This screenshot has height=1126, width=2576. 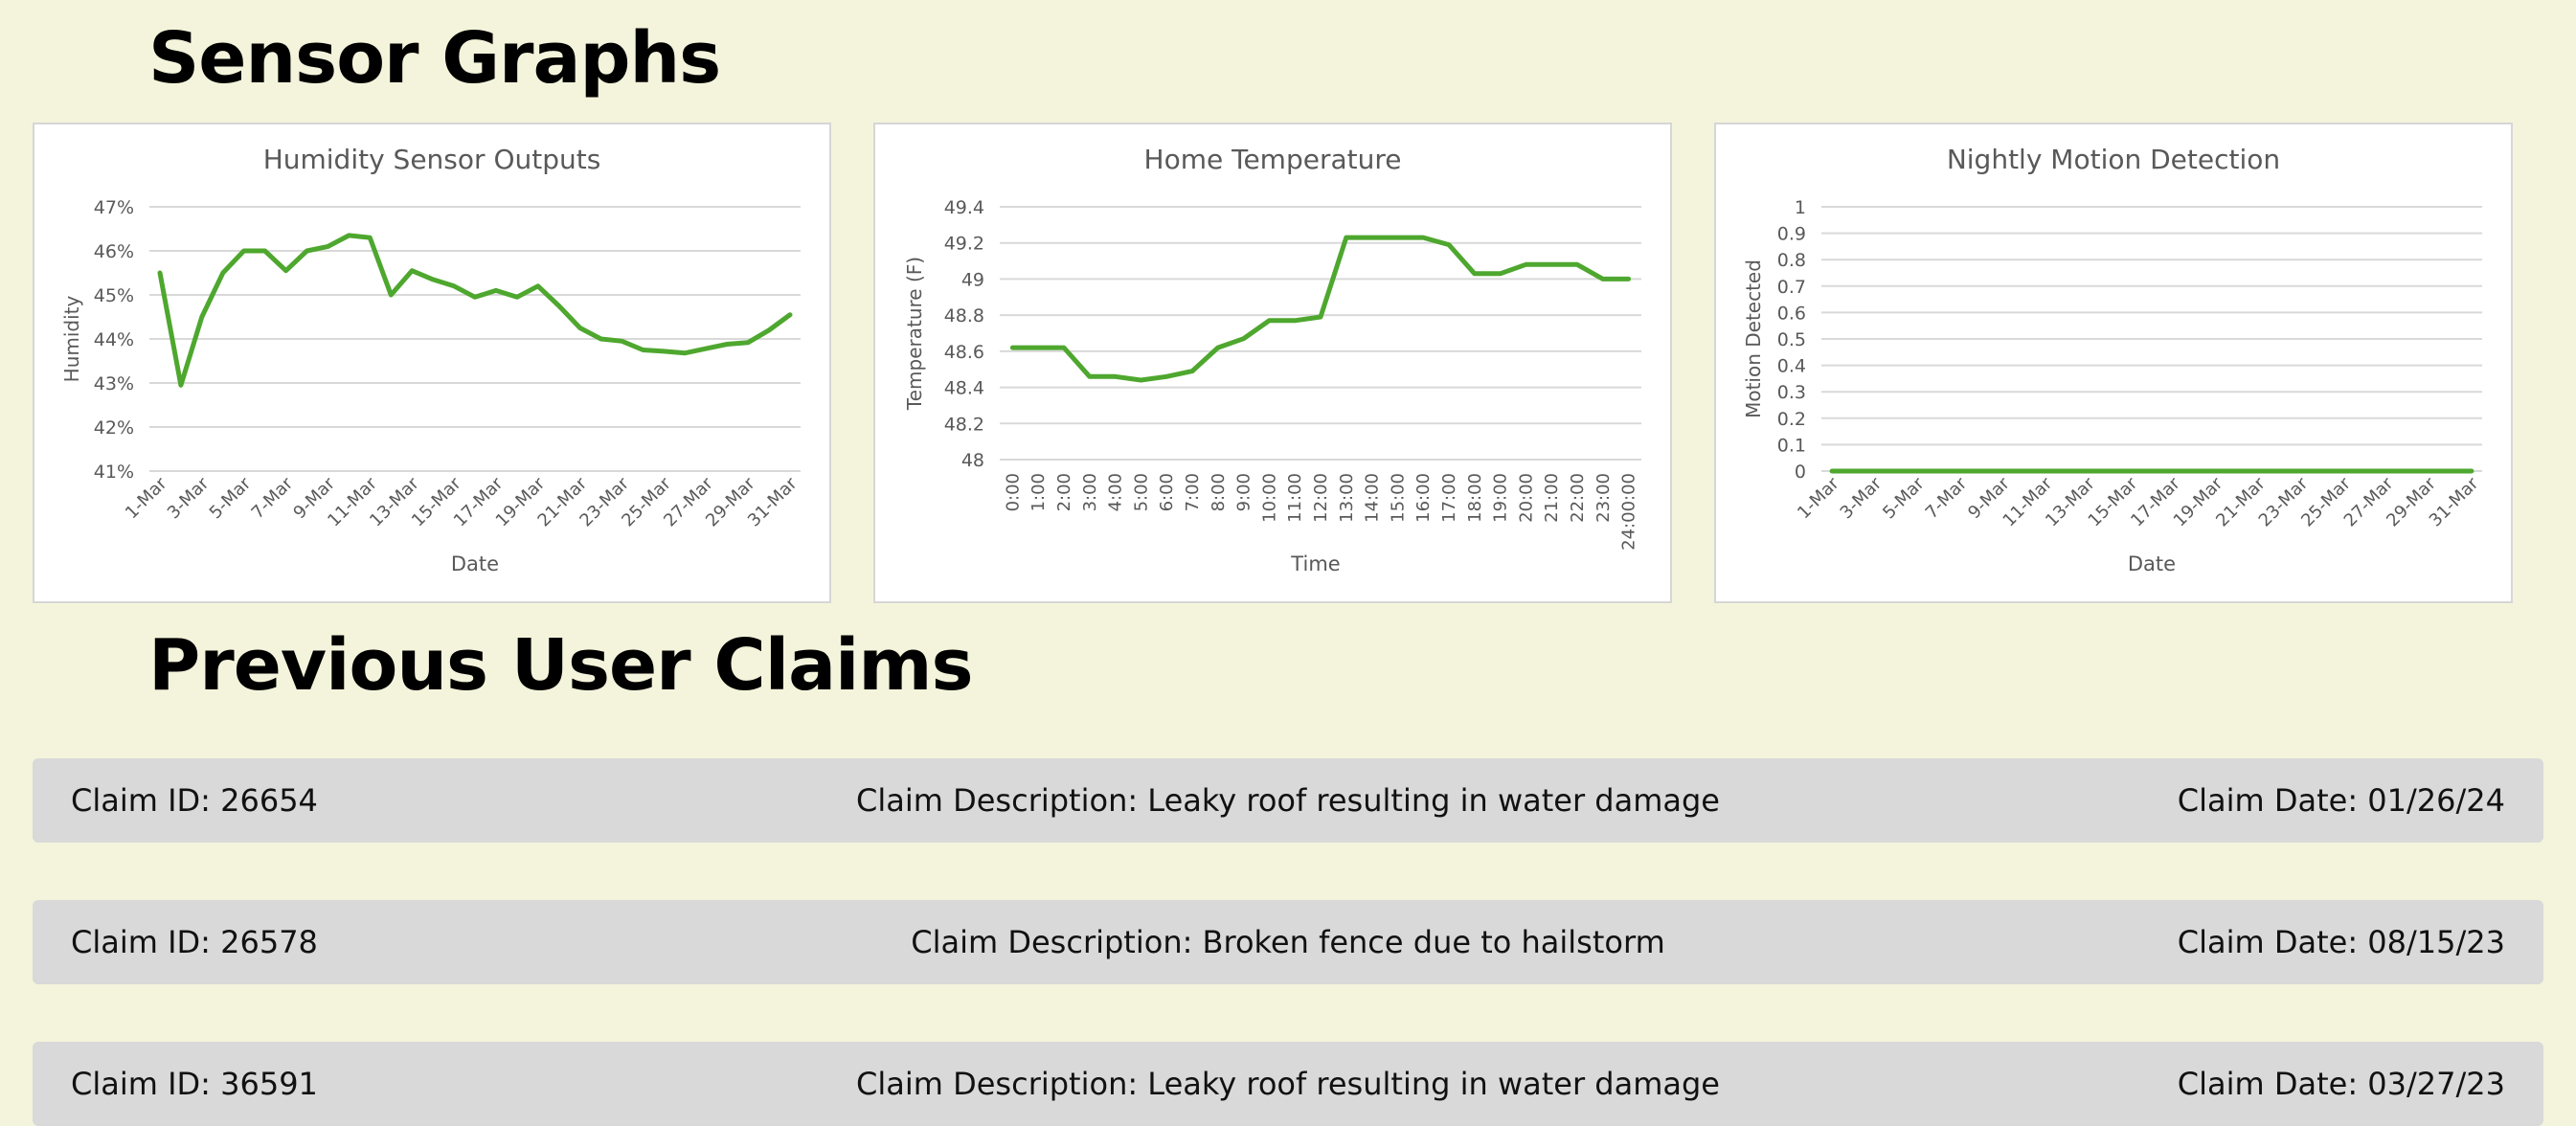 I want to click on x-tick-label: 8:00, so click(x=1219, y=492).